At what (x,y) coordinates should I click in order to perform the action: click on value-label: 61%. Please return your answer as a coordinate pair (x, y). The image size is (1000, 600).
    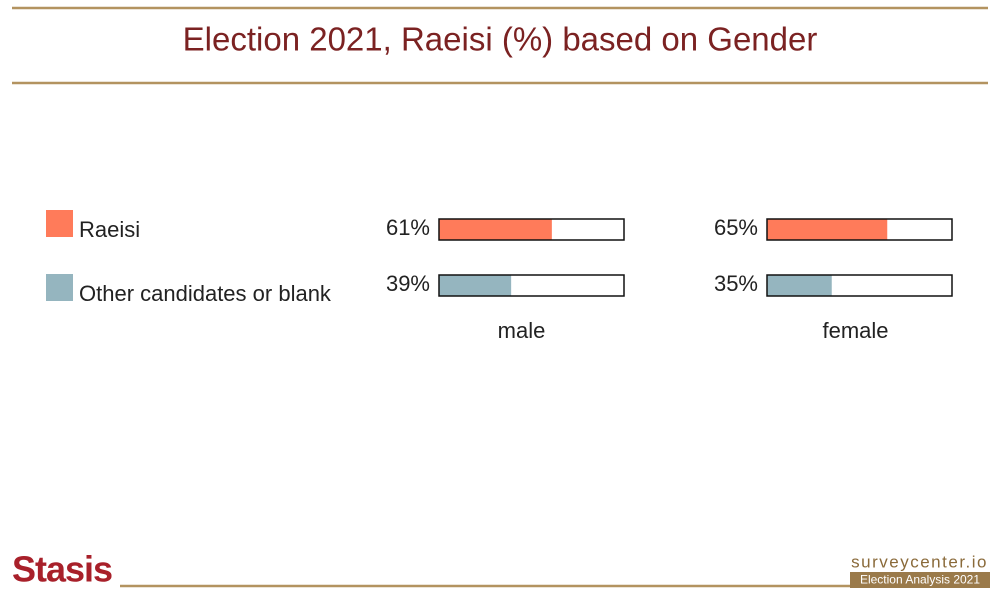
    Looking at the image, I should click on (408, 227).